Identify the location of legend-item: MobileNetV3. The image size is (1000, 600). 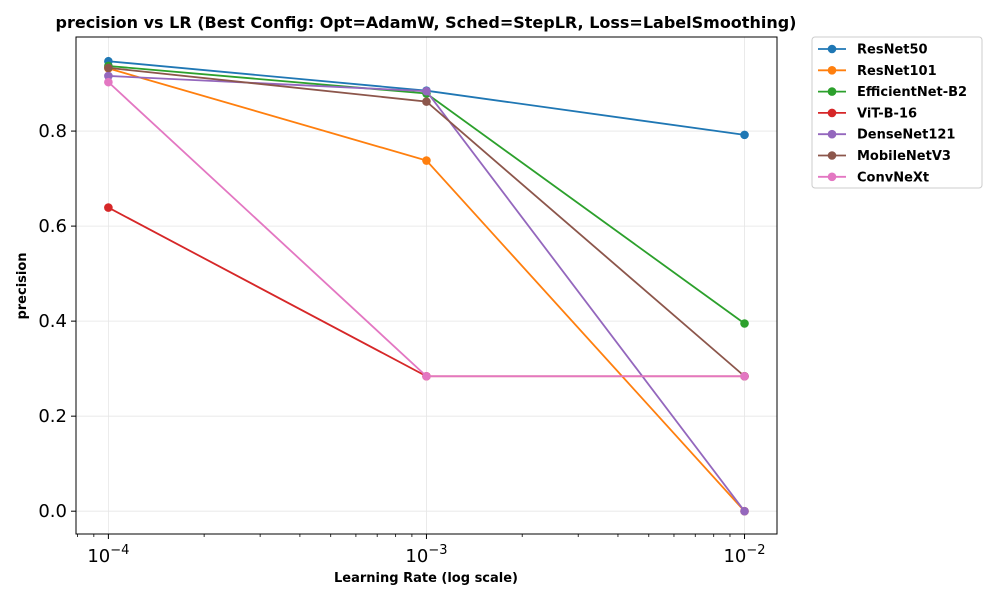
(884, 156).